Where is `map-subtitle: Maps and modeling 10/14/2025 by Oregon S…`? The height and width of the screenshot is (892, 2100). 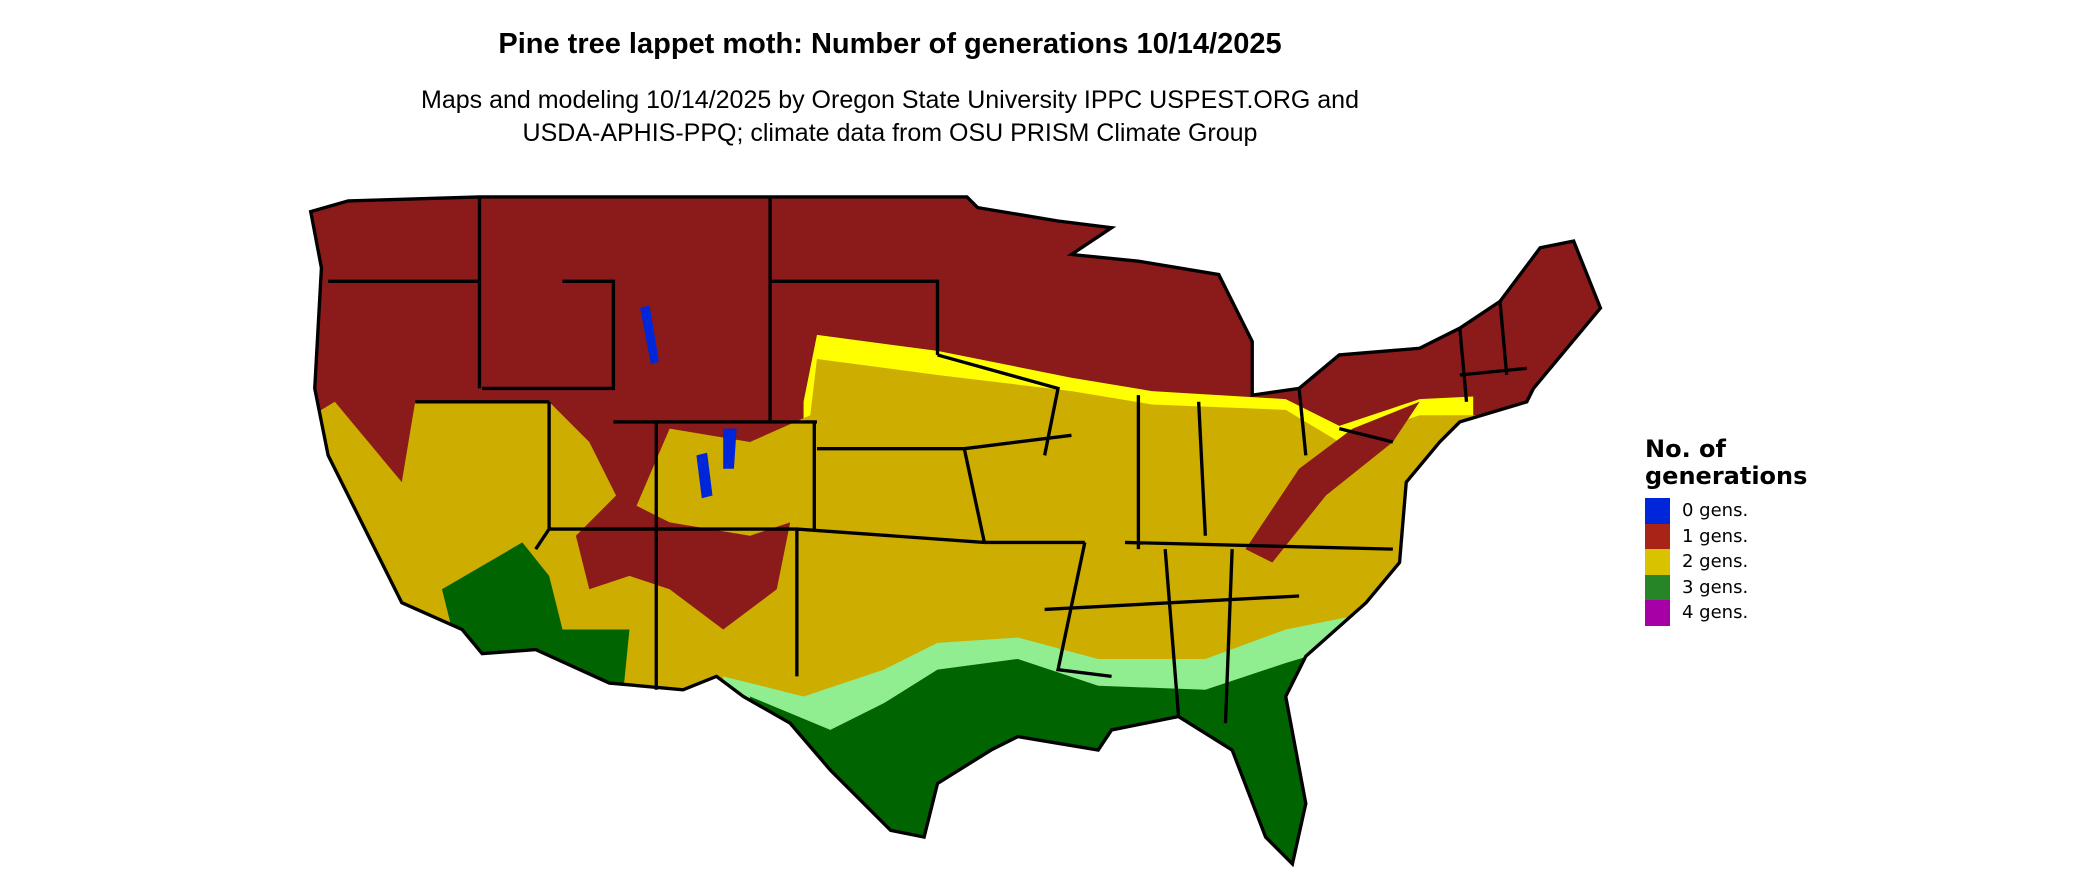 map-subtitle: Maps and modeling 10/14/2025 by Oregon S… is located at coordinates (890, 117).